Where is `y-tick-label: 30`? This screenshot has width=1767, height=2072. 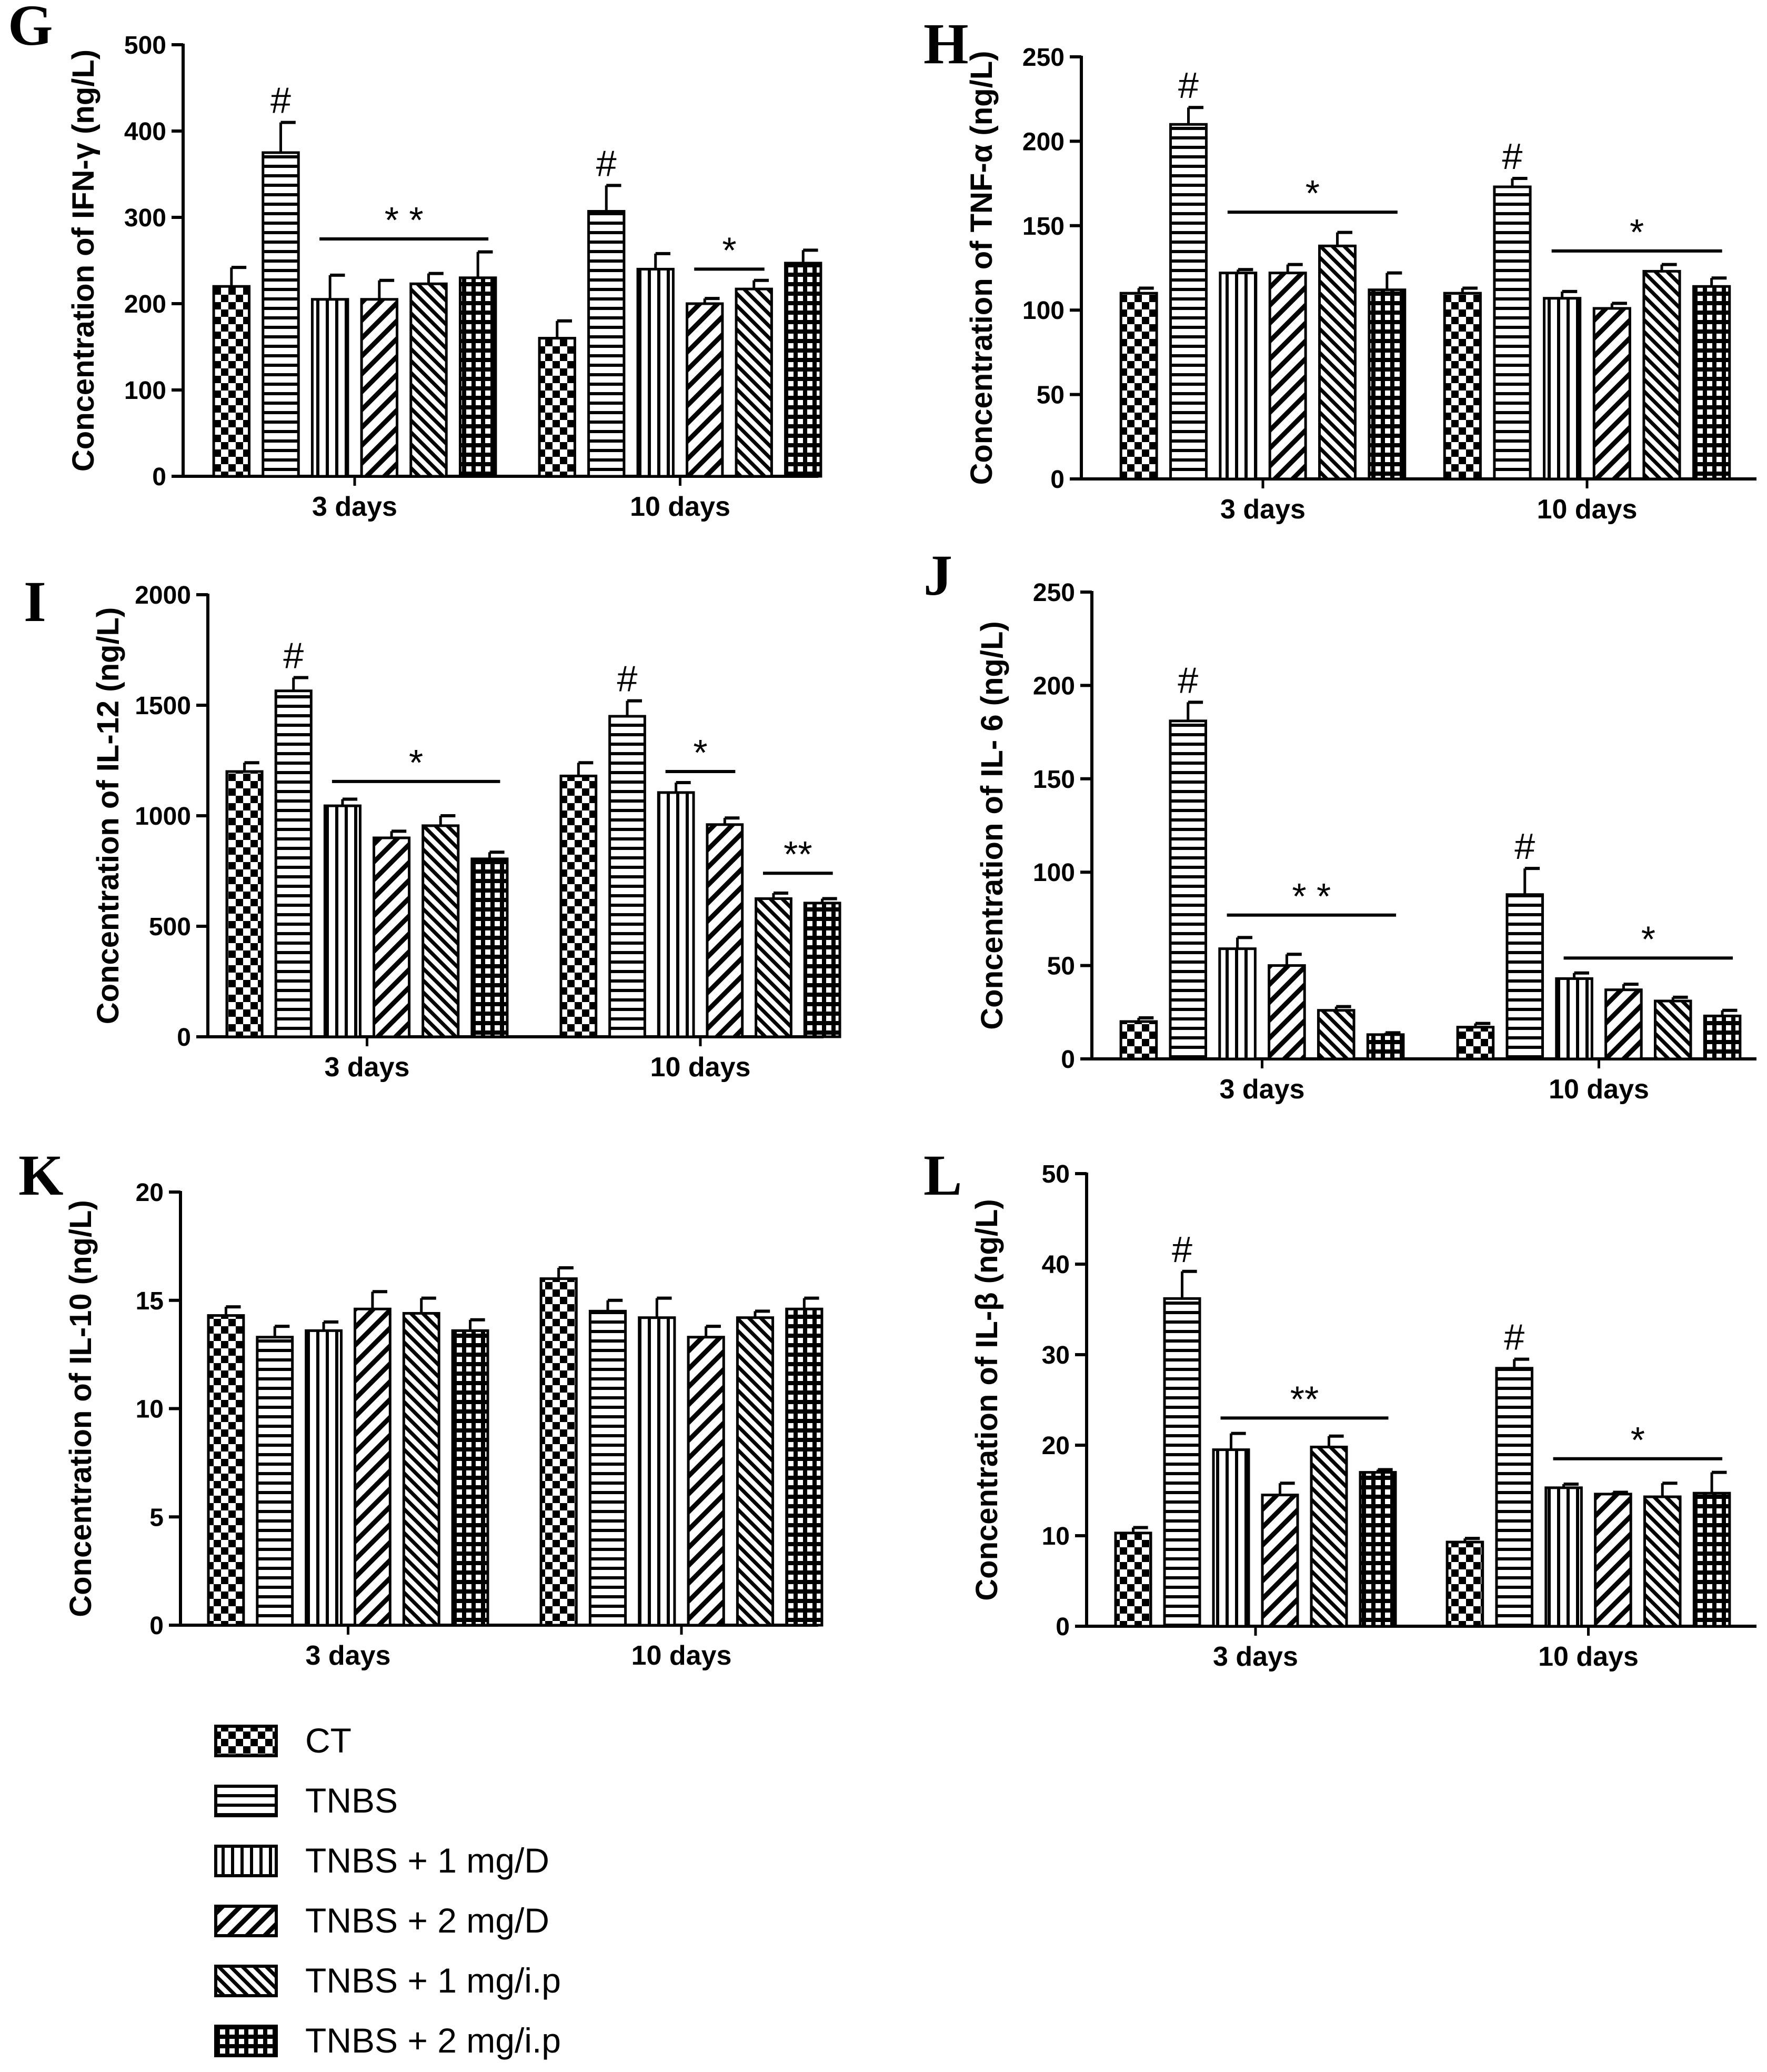
y-tick-label: 30 is located at coordinates (1056, 1356).